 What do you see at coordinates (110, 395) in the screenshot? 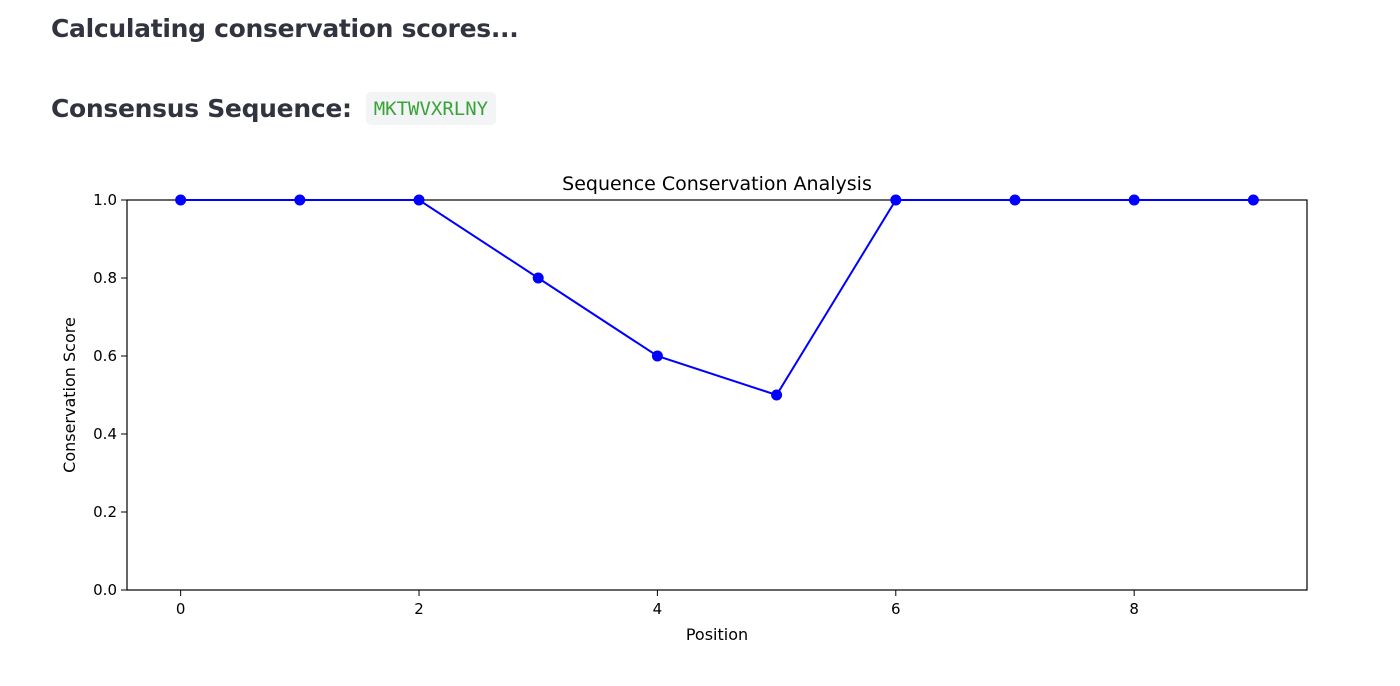
I see `y-axis: 0.0 0.2 0.4 0.6 0.8 1.0` at bounding box center [110, 395].